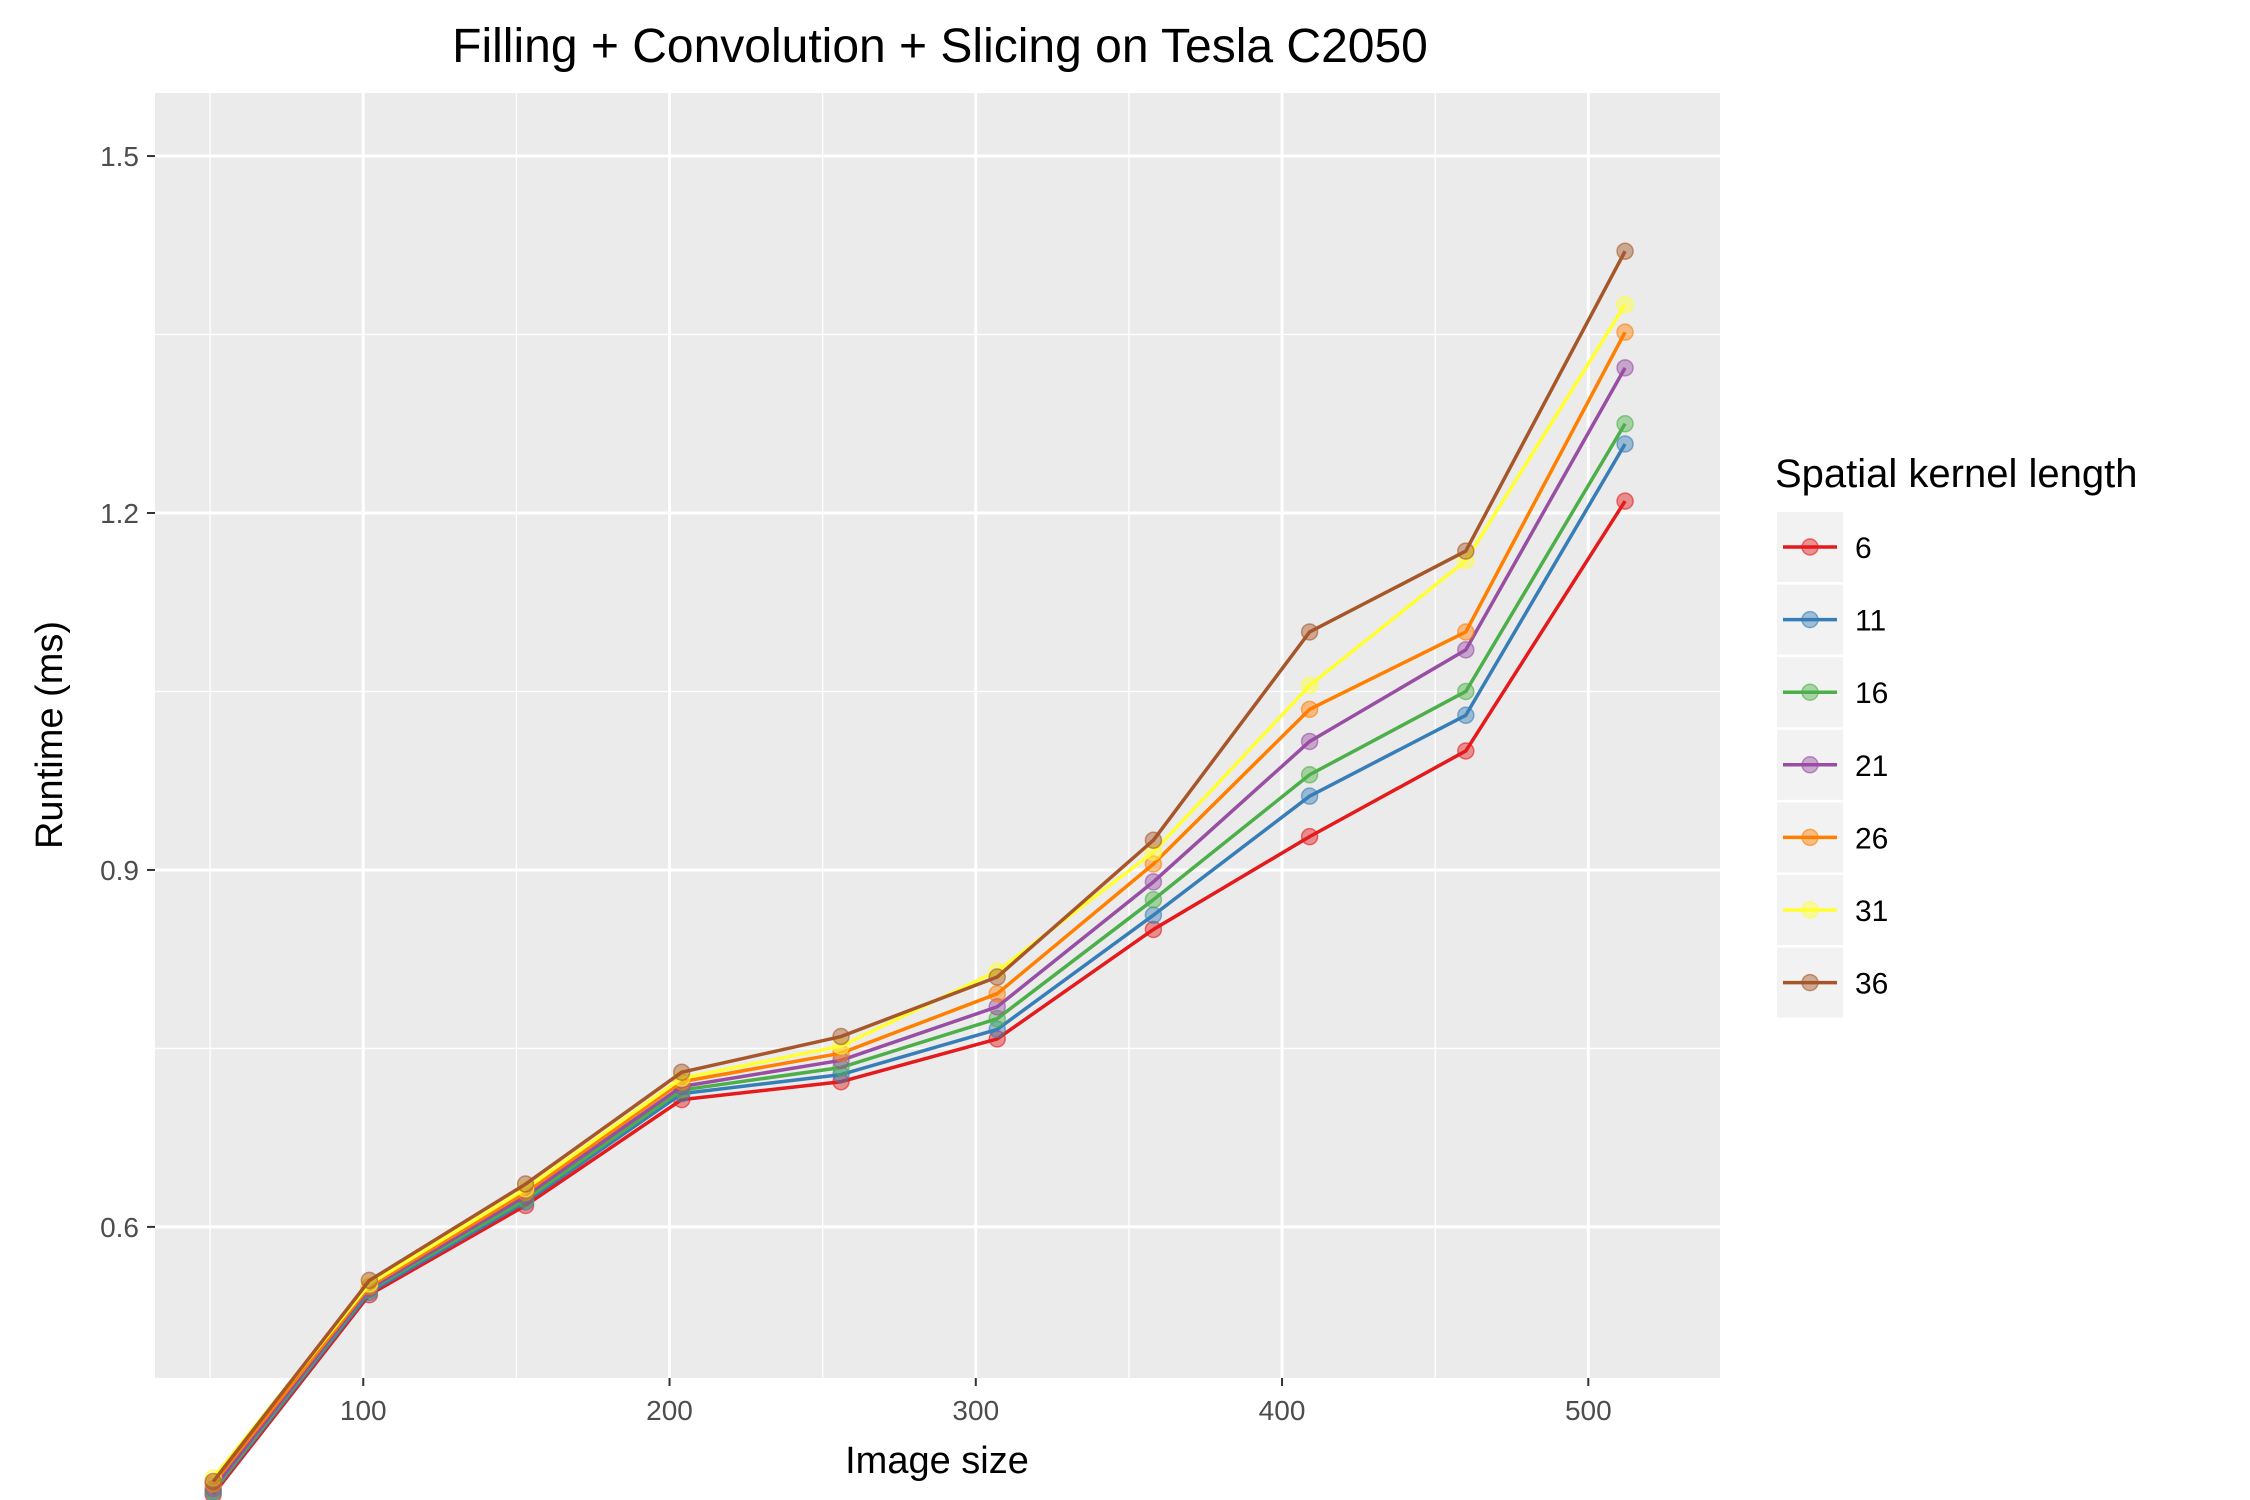 The width and height of the screenshot is (2250, 1500). Describe the element at coordinates (1956, 735) in the screenshot. I see `legend: Spatial kernel length 6 11 16 21 26 31 36` at that location.